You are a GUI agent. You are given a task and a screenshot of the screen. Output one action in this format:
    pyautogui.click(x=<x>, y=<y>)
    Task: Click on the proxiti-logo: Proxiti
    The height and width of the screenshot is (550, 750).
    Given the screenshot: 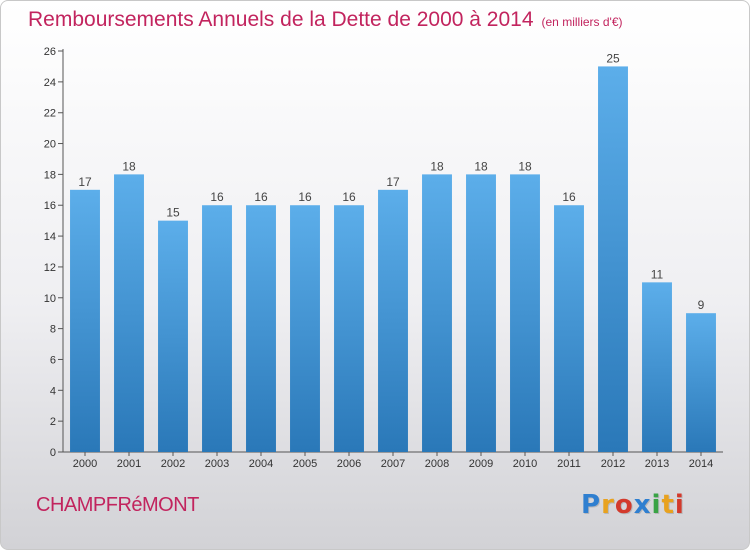 What is the action you would take?
    pyautogui.click(x=633, y=505)
    